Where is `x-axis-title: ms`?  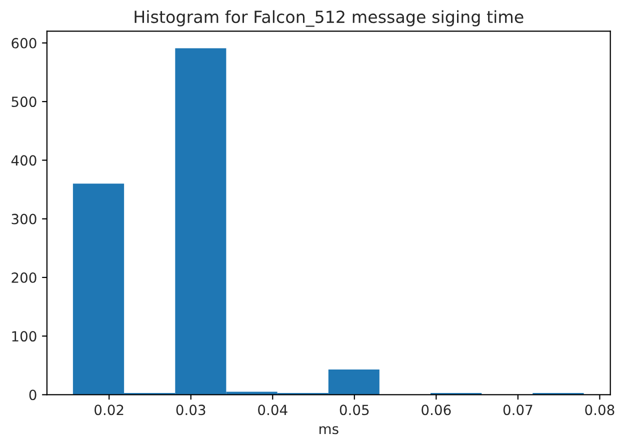
x-axis-title: ms is located at coordinates (329, 430).